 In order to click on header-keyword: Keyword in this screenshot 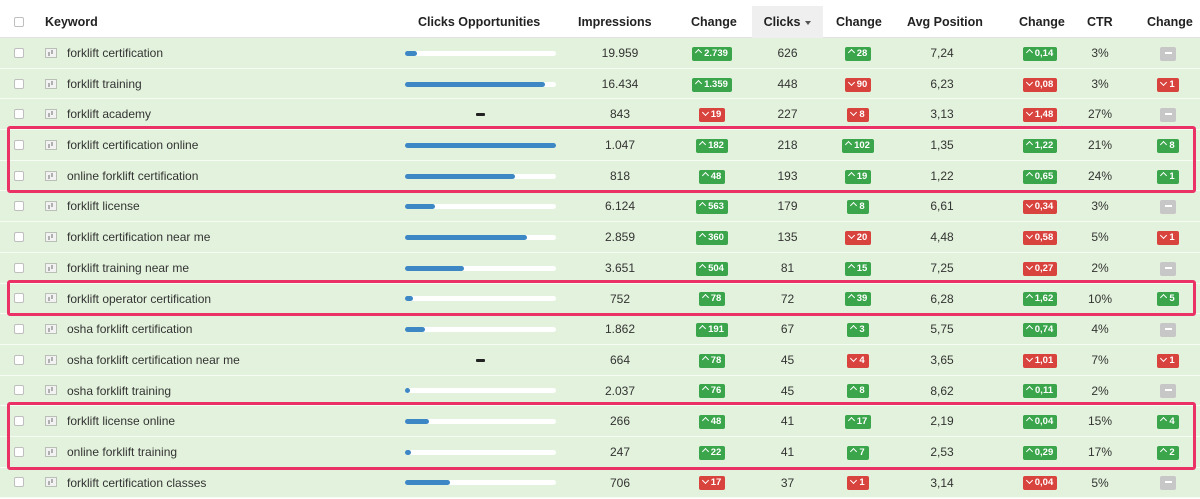, I will do `click(71, 22)`.